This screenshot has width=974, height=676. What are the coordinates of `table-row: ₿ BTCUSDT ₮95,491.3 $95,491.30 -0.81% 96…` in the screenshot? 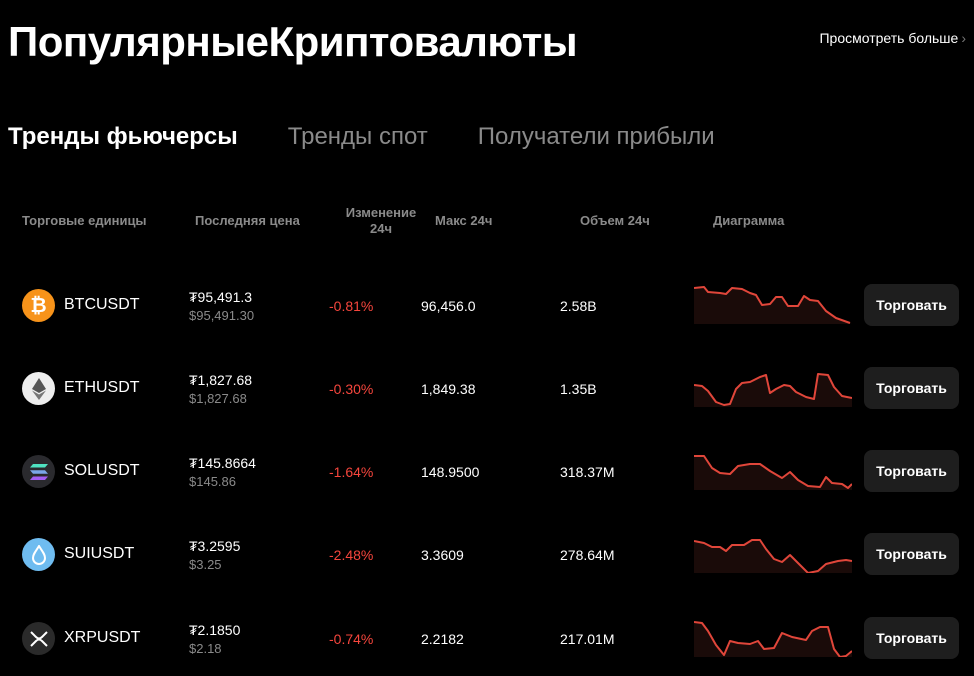 It's located at (487, 306).